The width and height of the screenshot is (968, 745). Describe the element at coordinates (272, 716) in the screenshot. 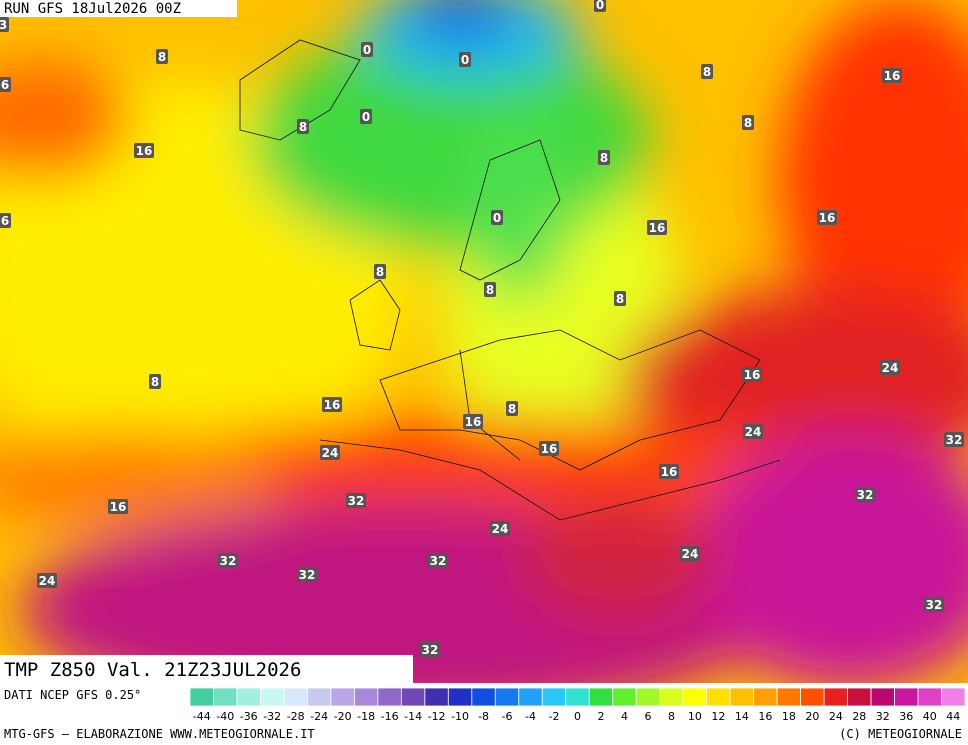

I see `scale-label: -32` at that location.